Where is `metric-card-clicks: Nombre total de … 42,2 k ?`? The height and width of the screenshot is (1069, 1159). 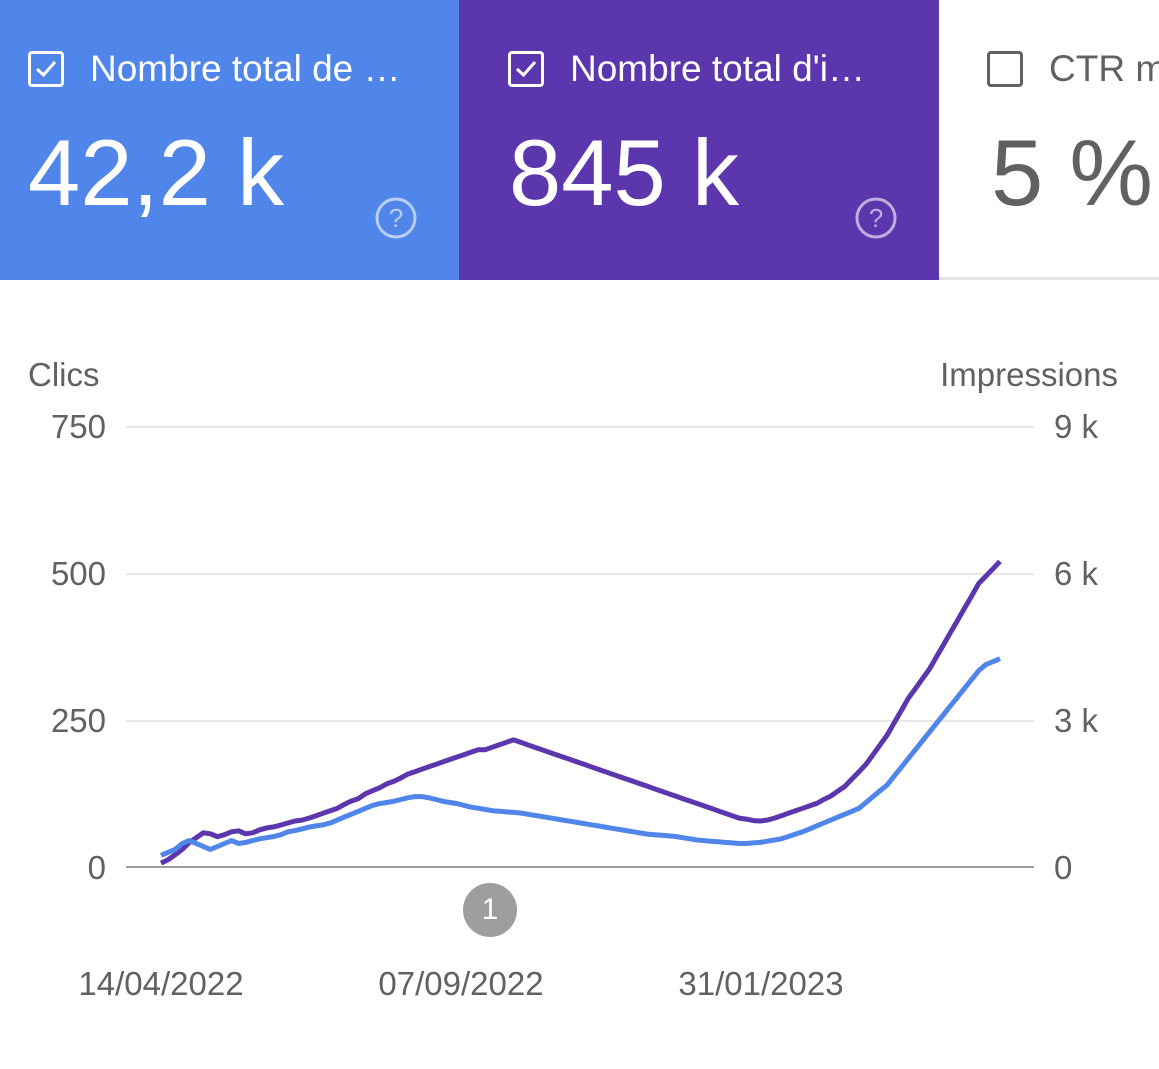 metric-card-clicks: Nombre total de … 42,2 k ? is located at coordinates (229, 140).